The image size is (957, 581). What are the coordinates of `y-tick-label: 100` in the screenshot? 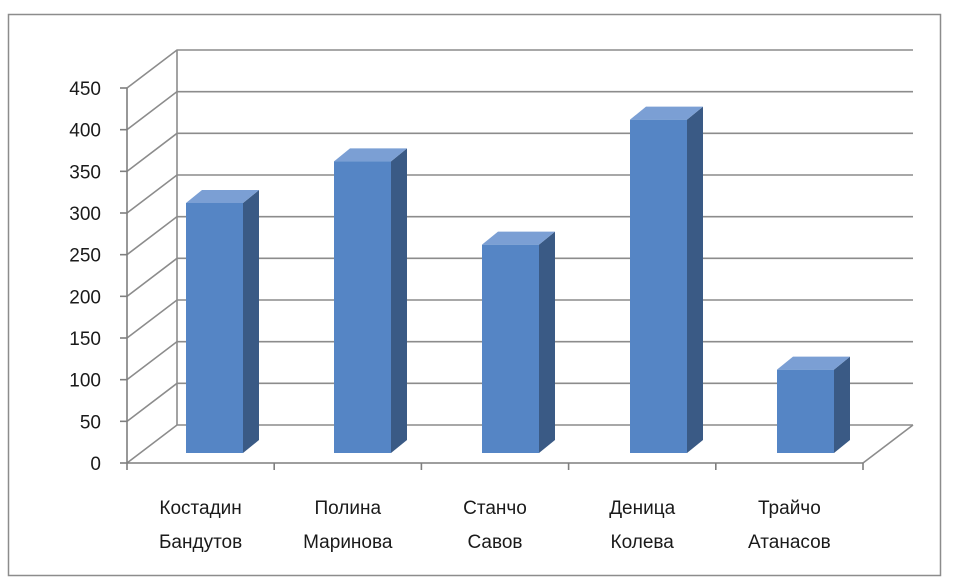 It's located at (85, 381).